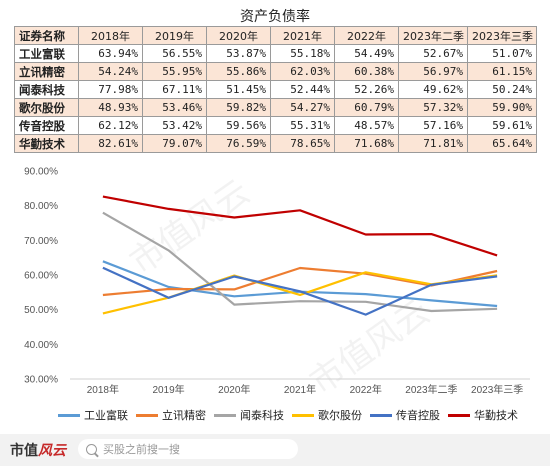 This screenshot has height=466, width=550. I want to click on y-tick-label: 70.00%, so click(41, 241).